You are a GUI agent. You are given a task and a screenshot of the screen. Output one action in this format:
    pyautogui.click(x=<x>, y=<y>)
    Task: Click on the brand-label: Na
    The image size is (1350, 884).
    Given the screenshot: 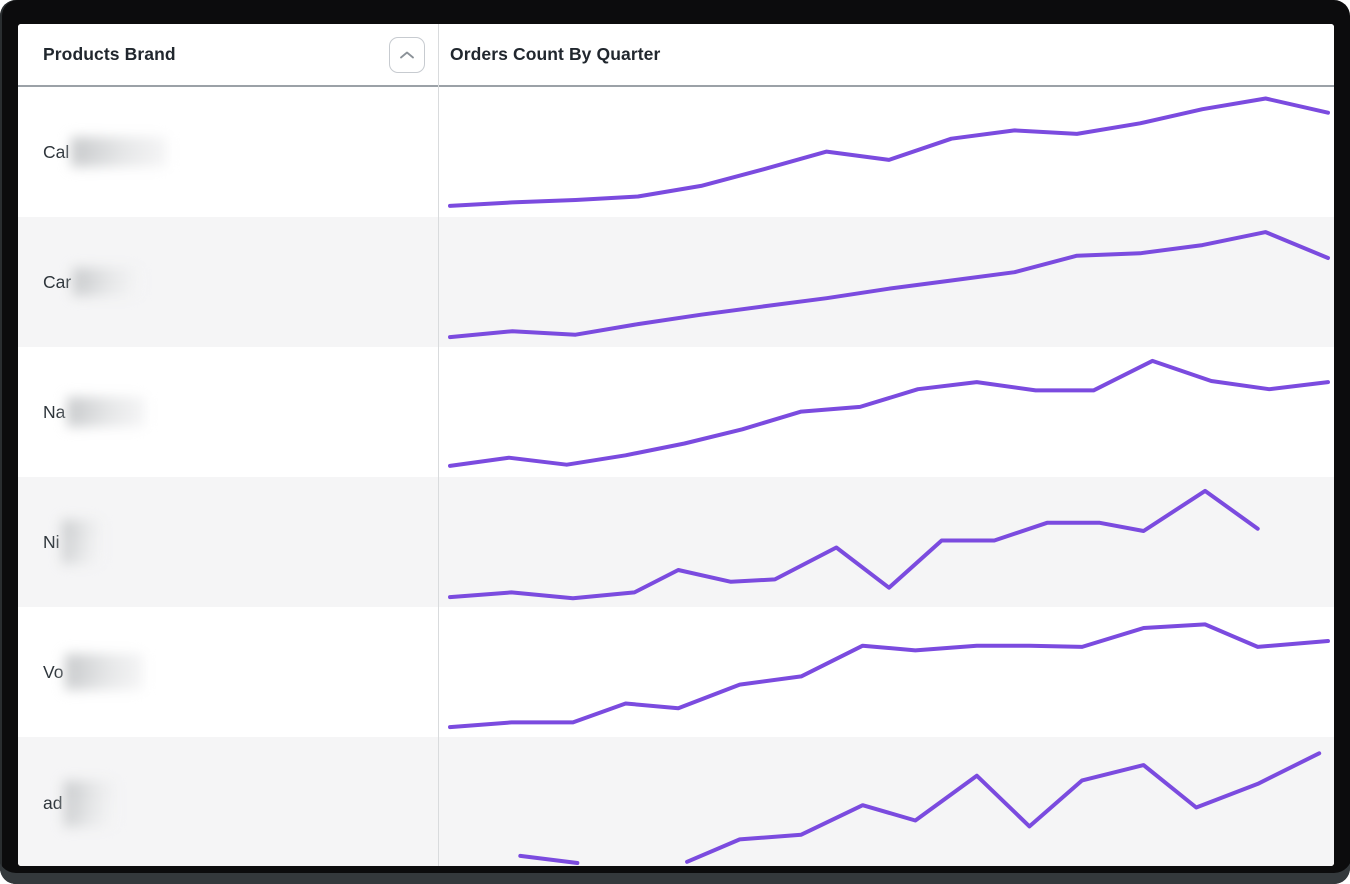 What is the action you would take?
    pyautogui.click(x=54, y=411)
    